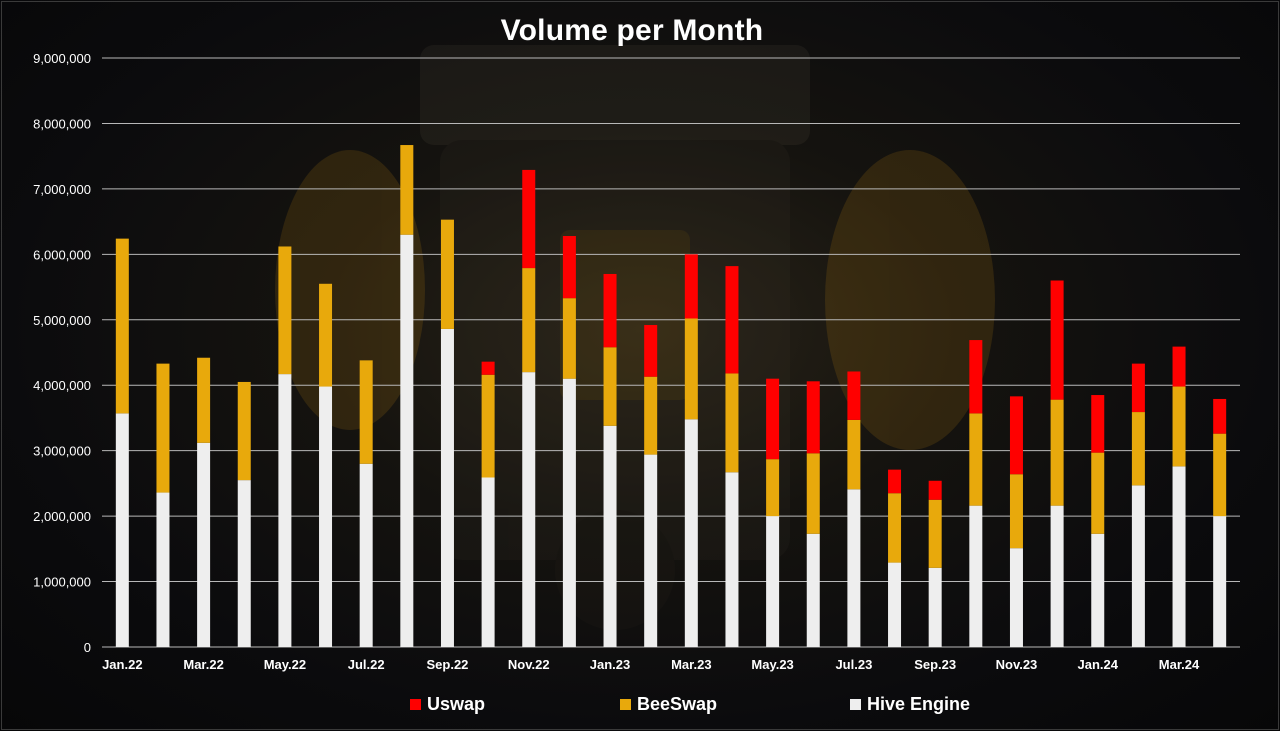 The height and width of the screenshot is (731, 1280). I want to click on x-tick-label: Mar.22, so click(203, 664).